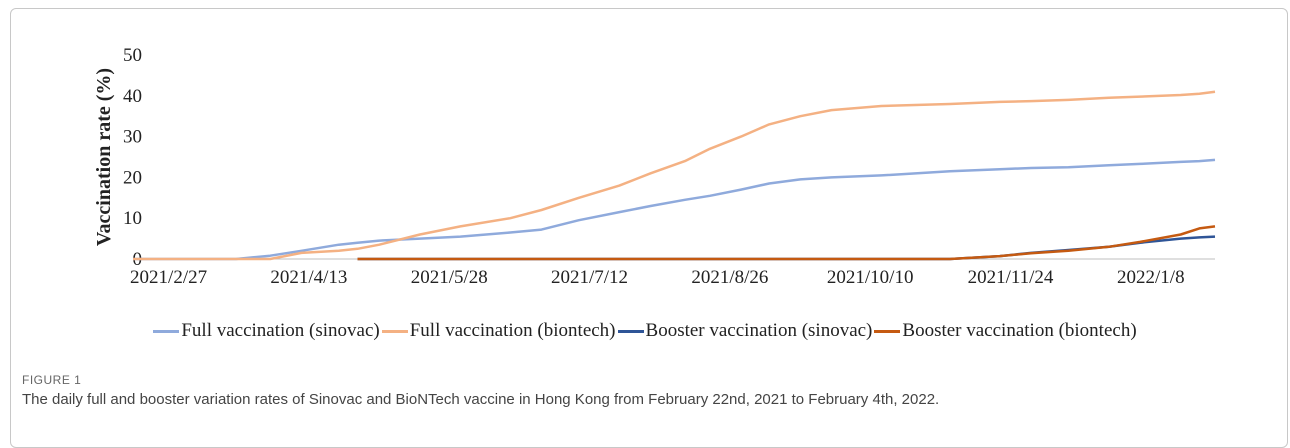 This screenshot has height=448, width=1290. I want to click on x-tick-label: 2021/5/28, so click(449, 277).